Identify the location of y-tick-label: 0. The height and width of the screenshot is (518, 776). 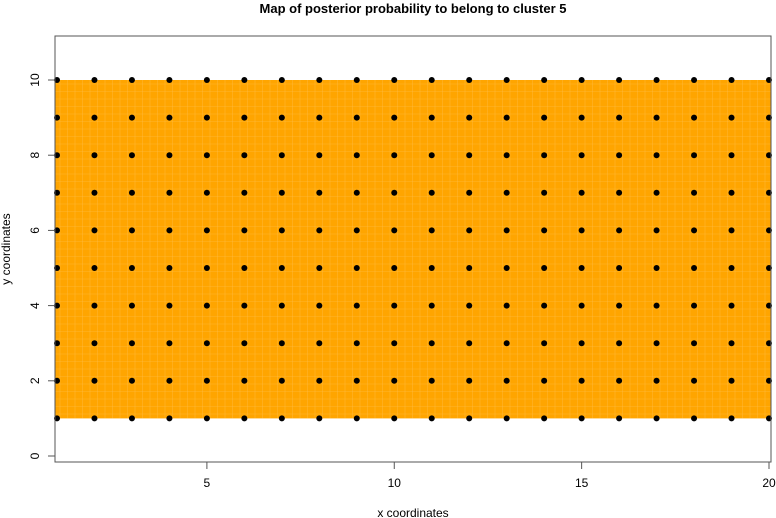
(35, 455).